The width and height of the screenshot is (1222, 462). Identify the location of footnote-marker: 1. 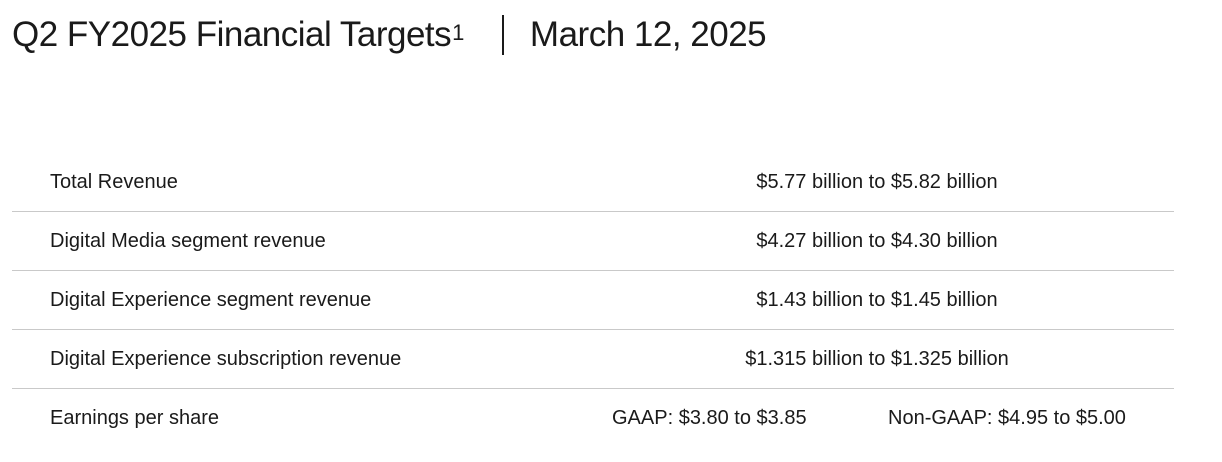
(458, 32).